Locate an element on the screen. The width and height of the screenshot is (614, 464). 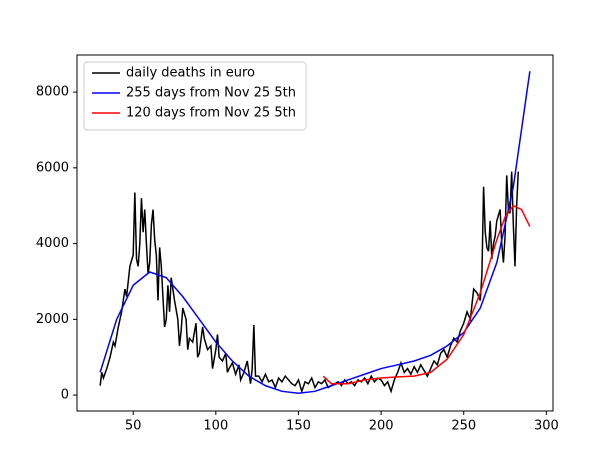
legend-label: 120 days from Nov 25 5th is located at coordinates (211, 113).